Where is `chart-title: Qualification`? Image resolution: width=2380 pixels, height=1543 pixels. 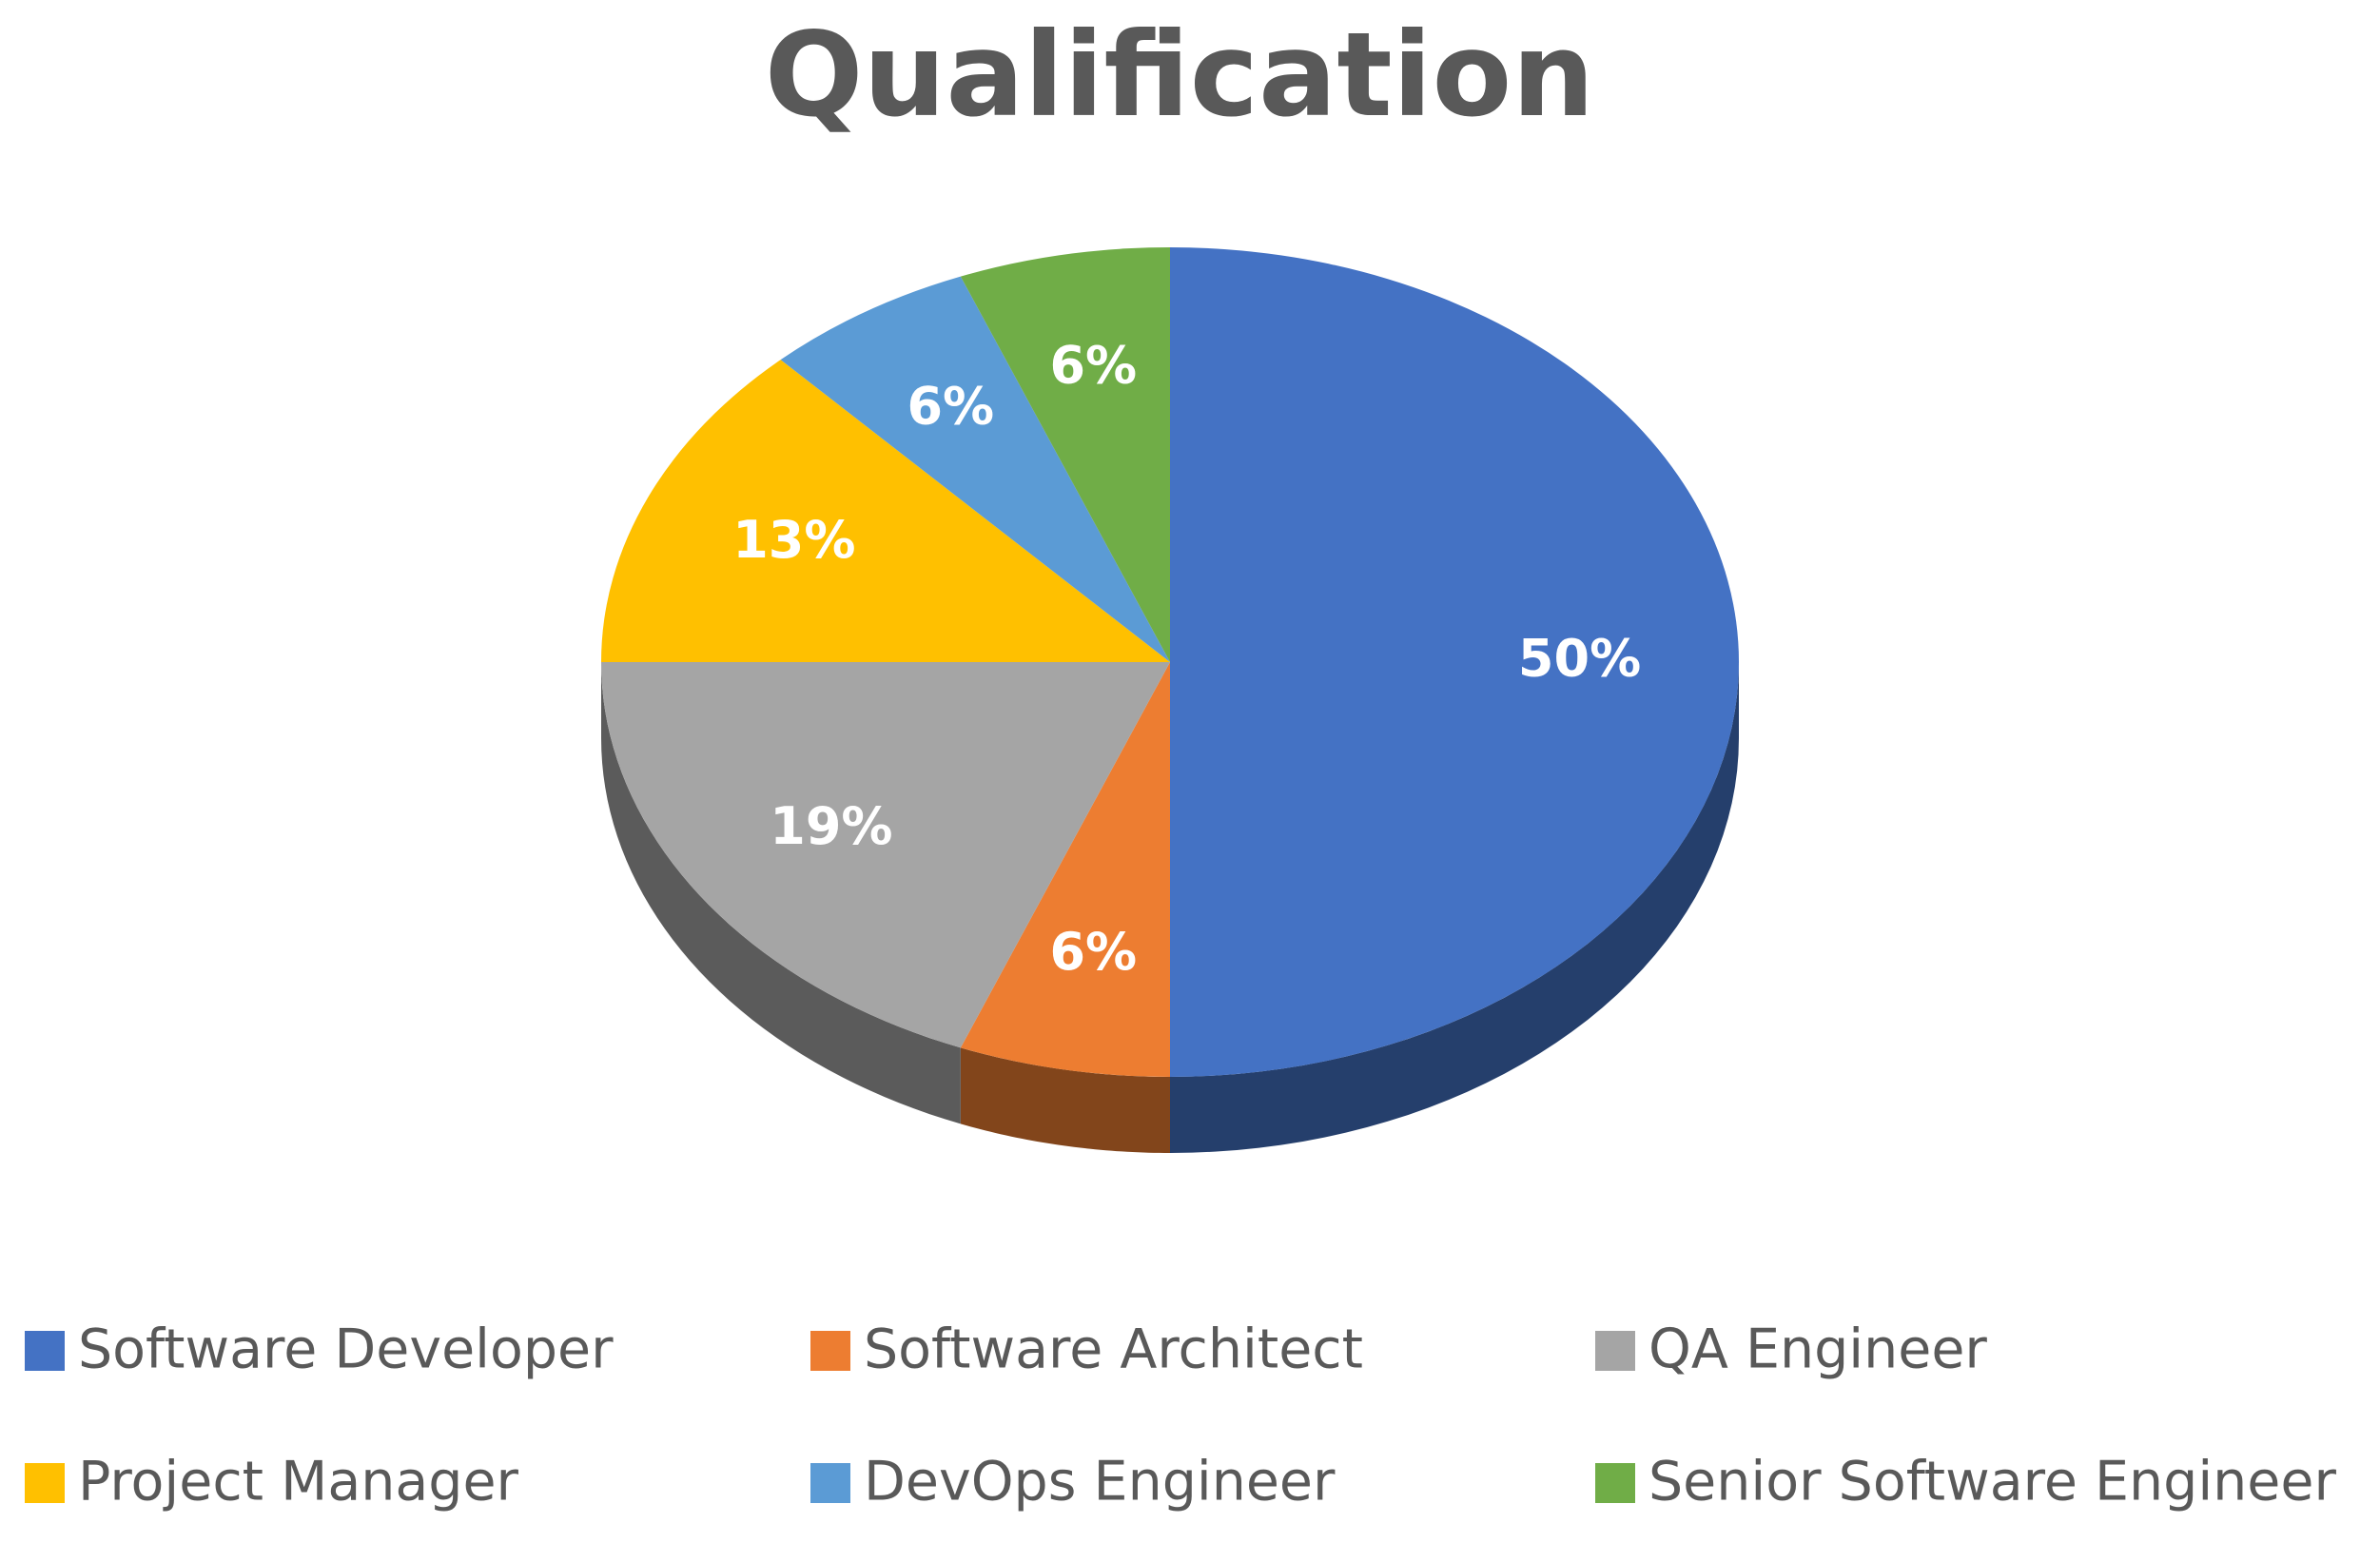 chart-title: Qualification is located at coordinates (1179, 75).